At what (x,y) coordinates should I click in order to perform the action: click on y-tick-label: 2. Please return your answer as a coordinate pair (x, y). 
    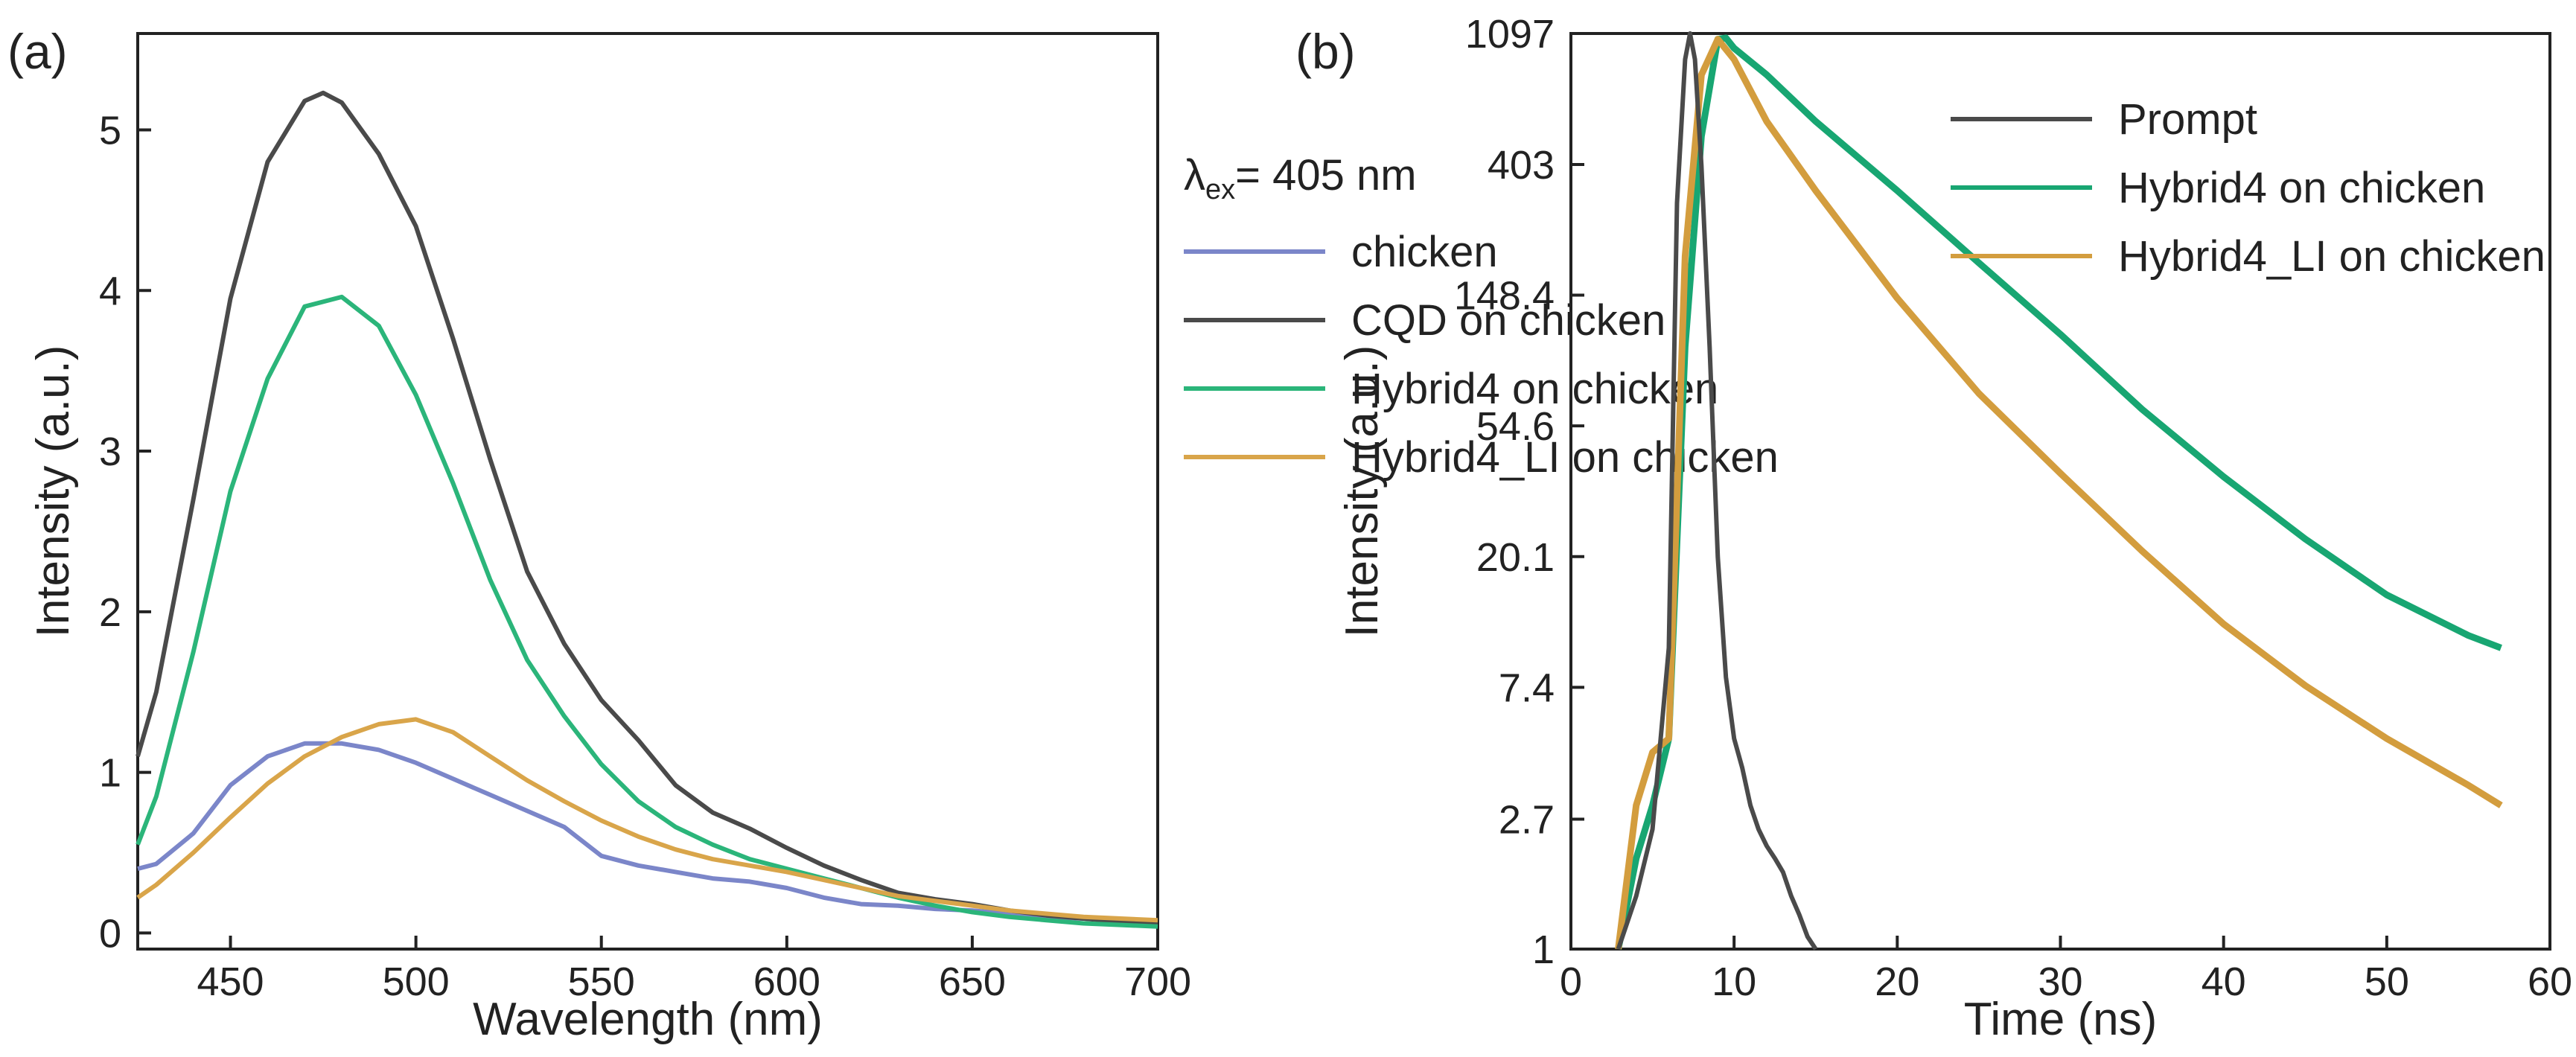
    Looking at the image, I should click on (110, 612).